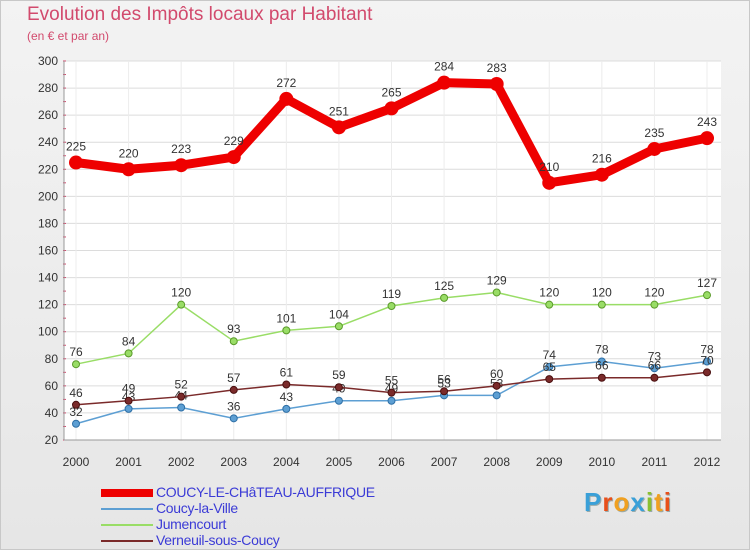  I want to click on y-tick-label: 20, so click(52, 440).